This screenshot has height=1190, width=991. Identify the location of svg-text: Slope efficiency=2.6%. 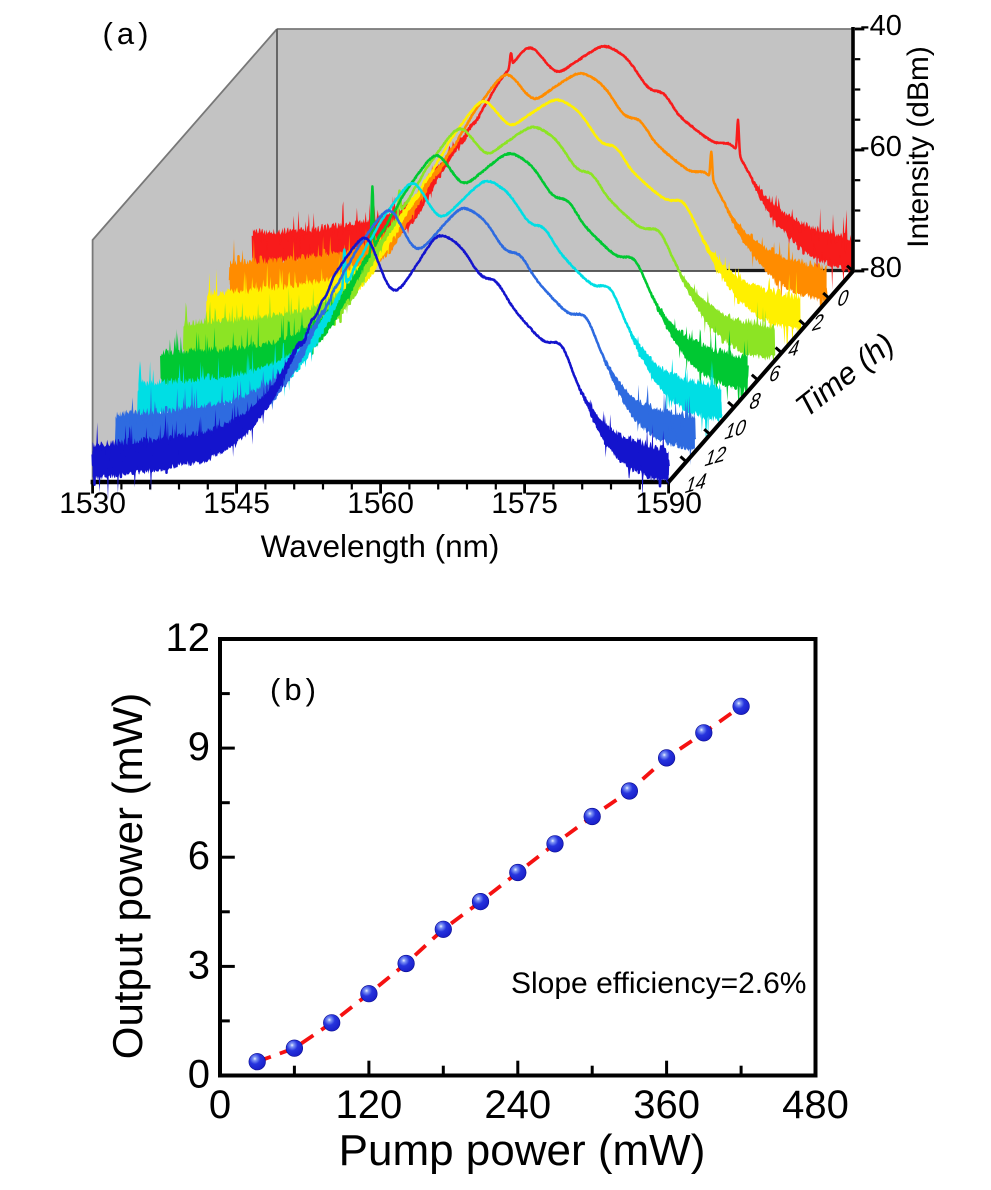
(658, 983).